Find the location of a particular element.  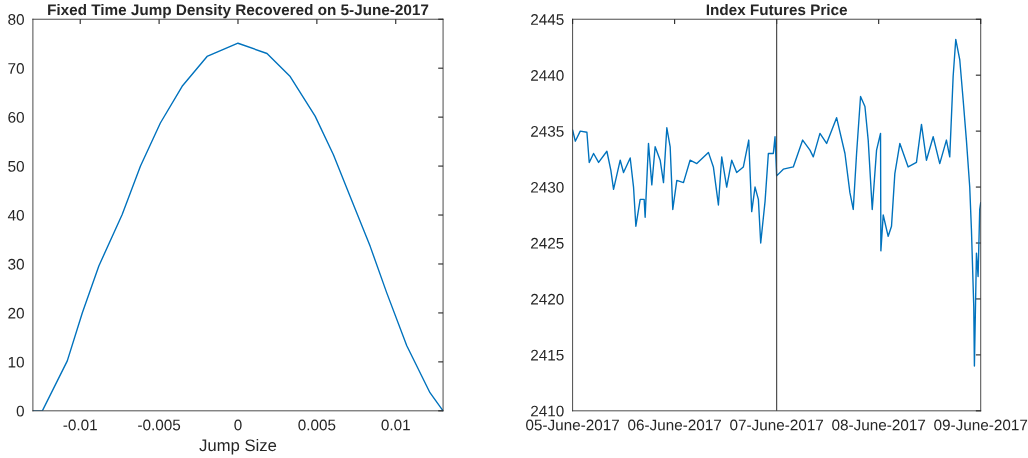

chart-title: Fixed Time Jump Density Recovered on 5-June-2017 is located at coordinates (238, 11).